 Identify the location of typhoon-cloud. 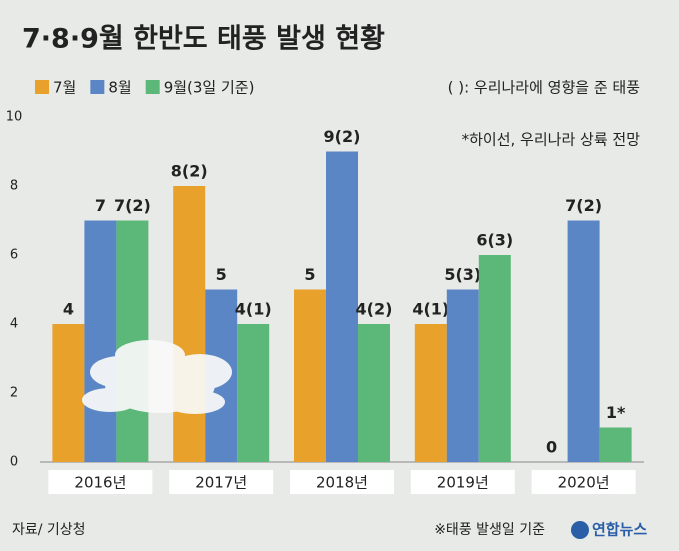
(157, 377).